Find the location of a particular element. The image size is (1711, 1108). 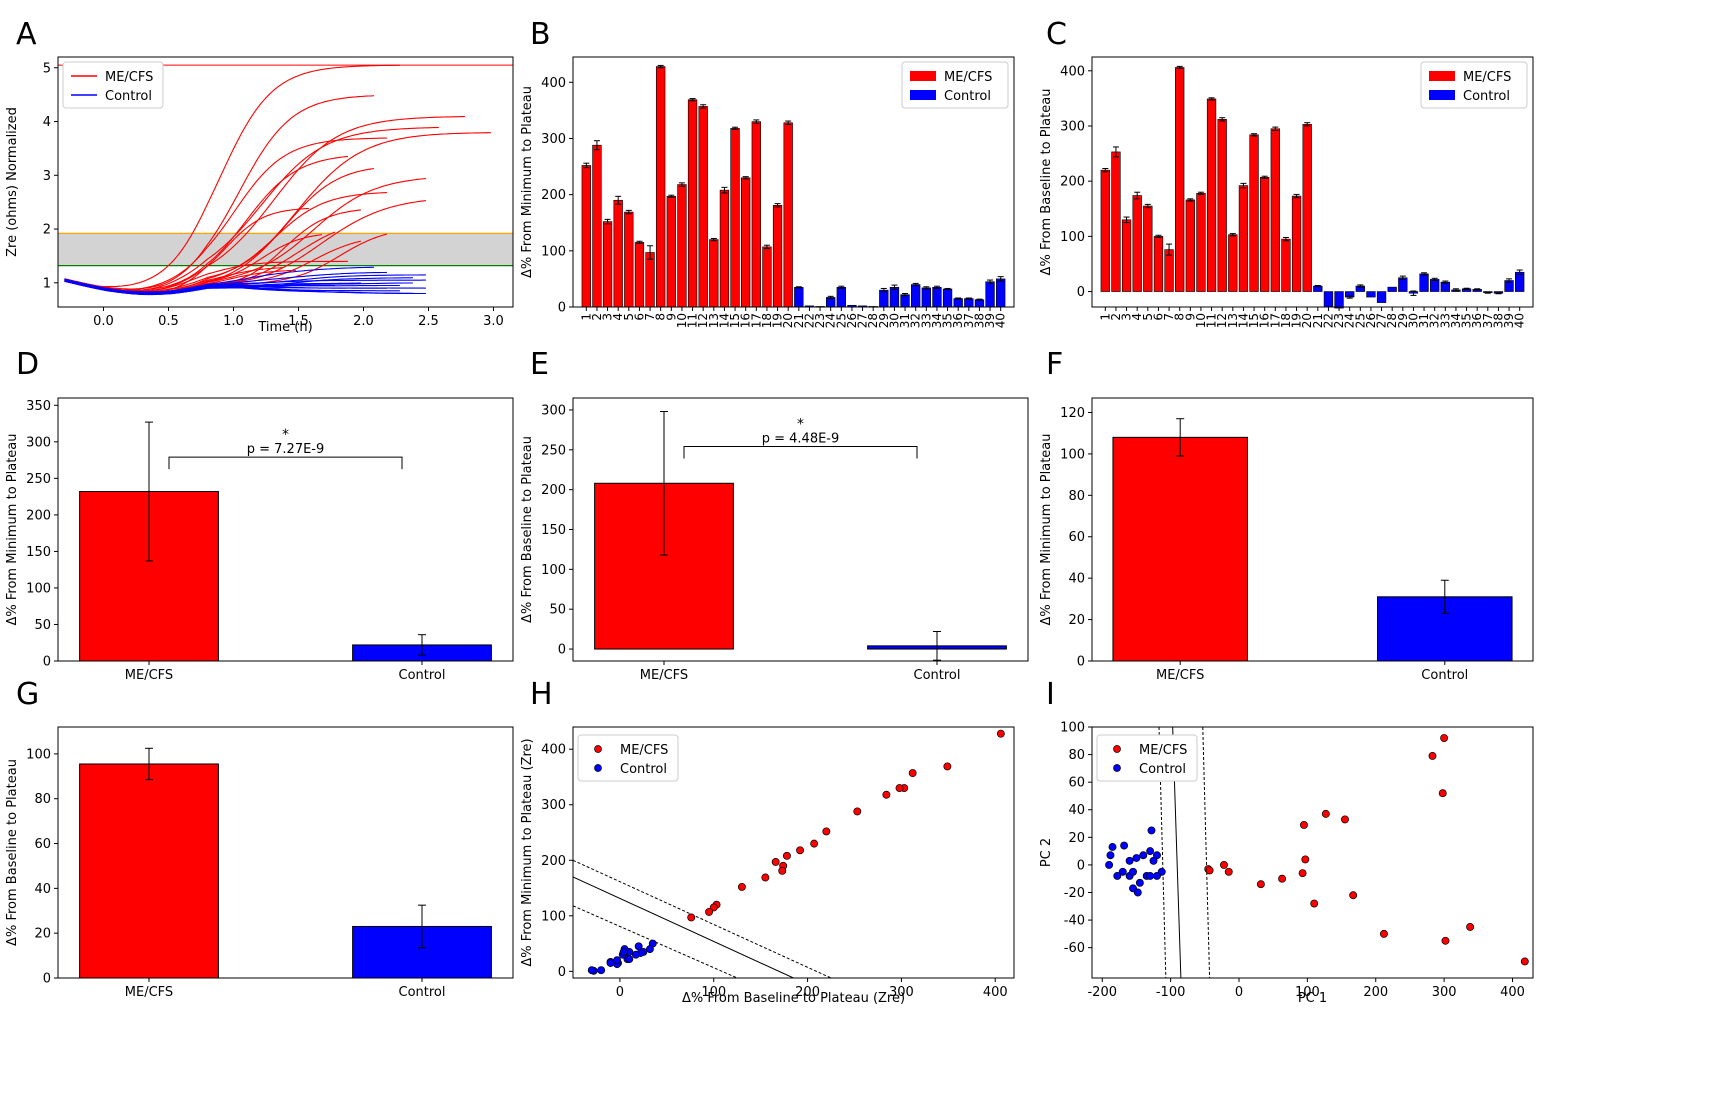

y-tick-label: 100 is located at coordinates (38, 754).